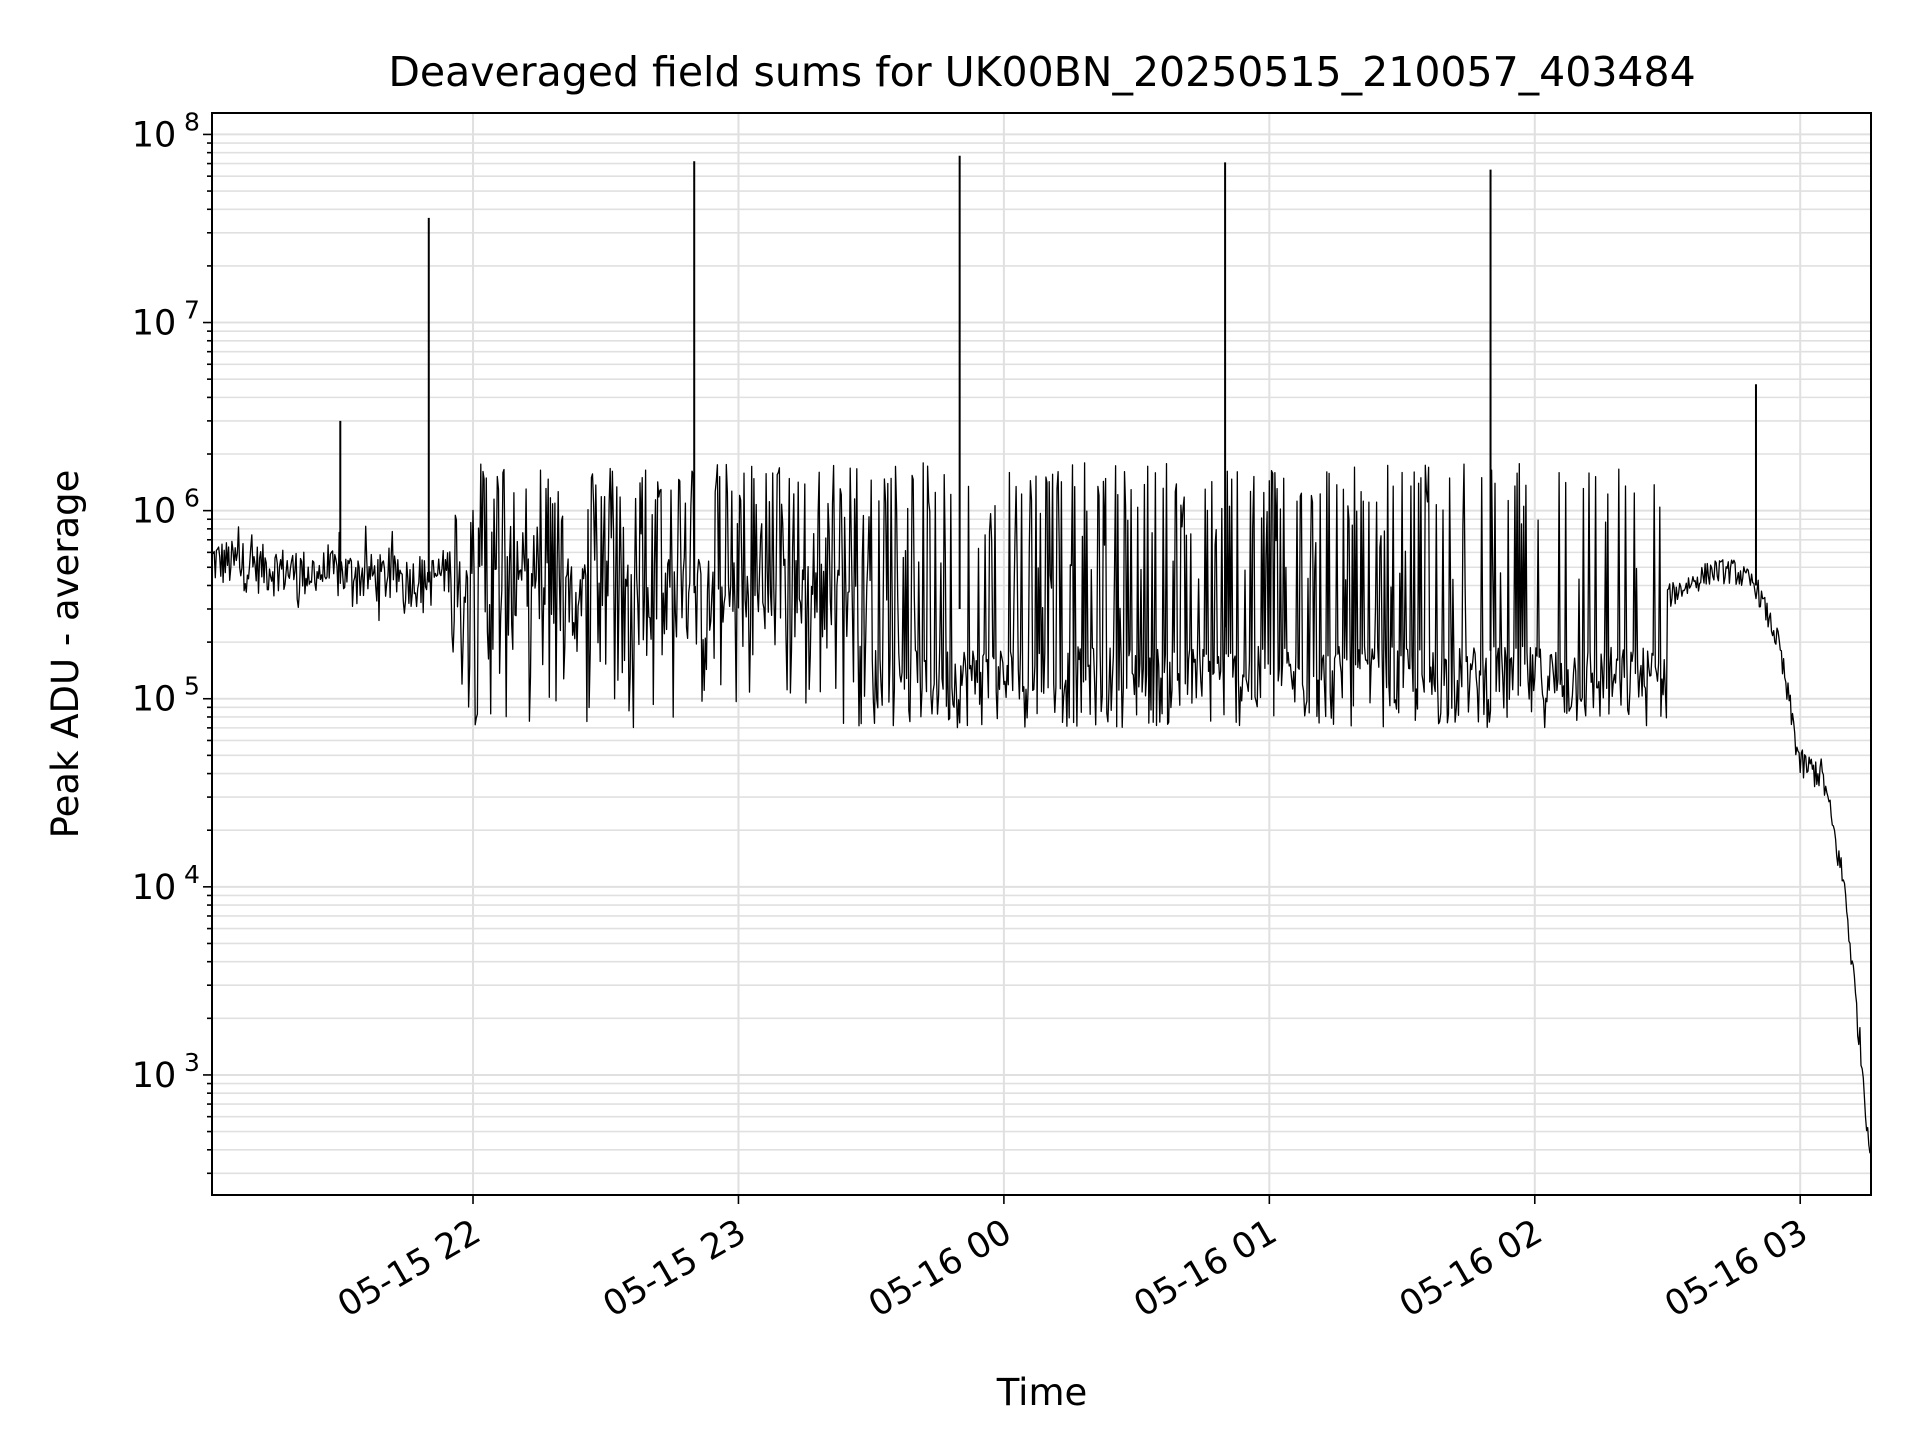 Image resolution: width=1920 pixels, height=1440 pixels. Describe the element at coordinates (192, 874) in the screenshot. I see `y-tick-exponent: 4` at that location.